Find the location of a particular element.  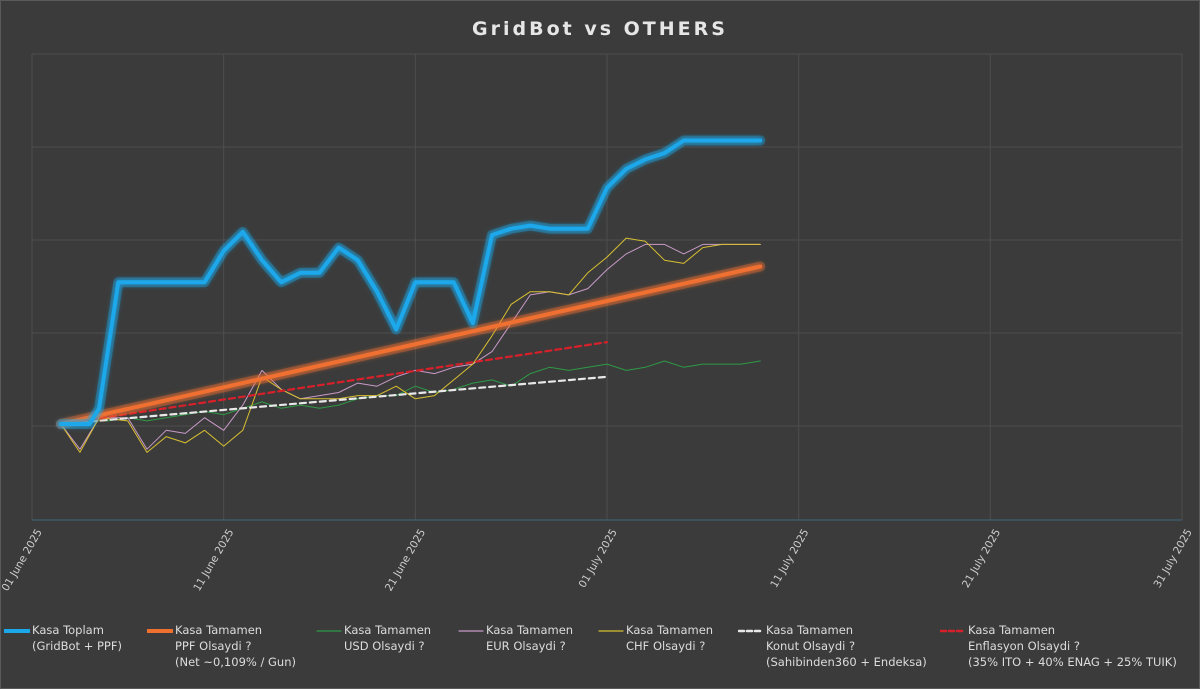

legend-label: USD Olsaydi ? is located at coordinates (384, 646).